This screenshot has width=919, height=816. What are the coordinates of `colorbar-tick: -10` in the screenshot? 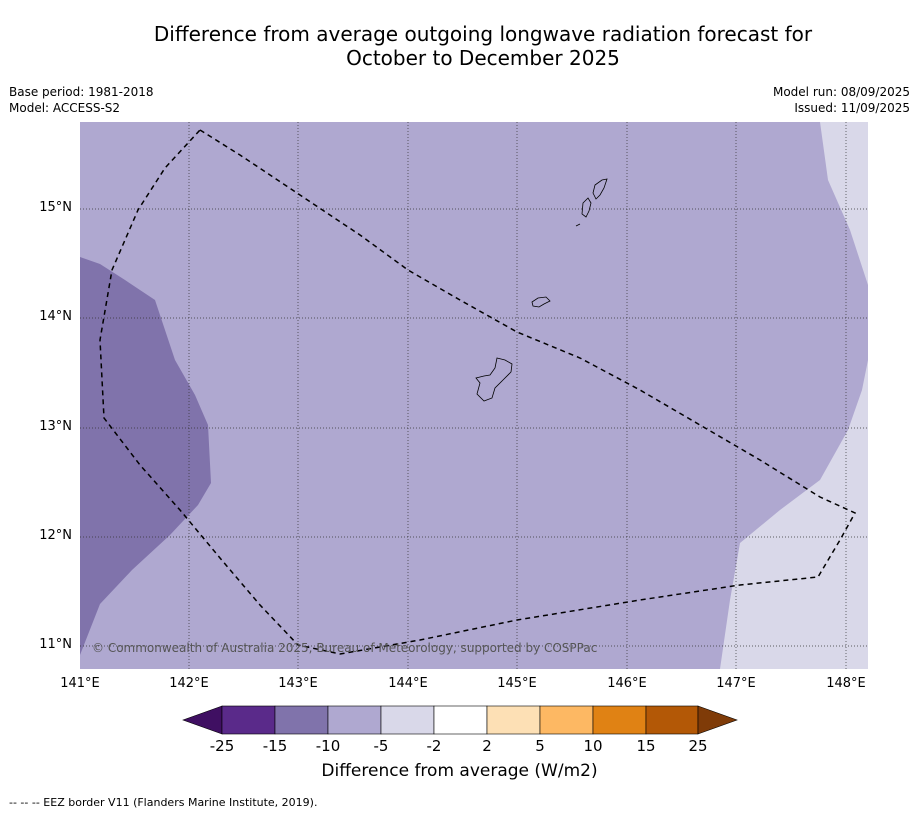 It's located at (328, 746).